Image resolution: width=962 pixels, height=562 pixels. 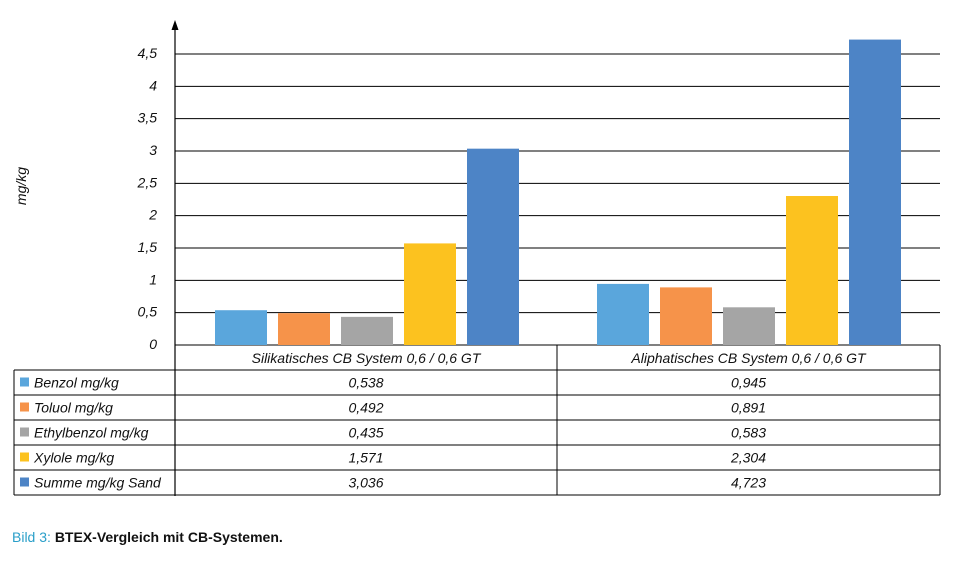 What do you see at coordinates (148, 118) in the screenshot?
I see `y-tick-label: 3,5` at bounding box center [148, 118].